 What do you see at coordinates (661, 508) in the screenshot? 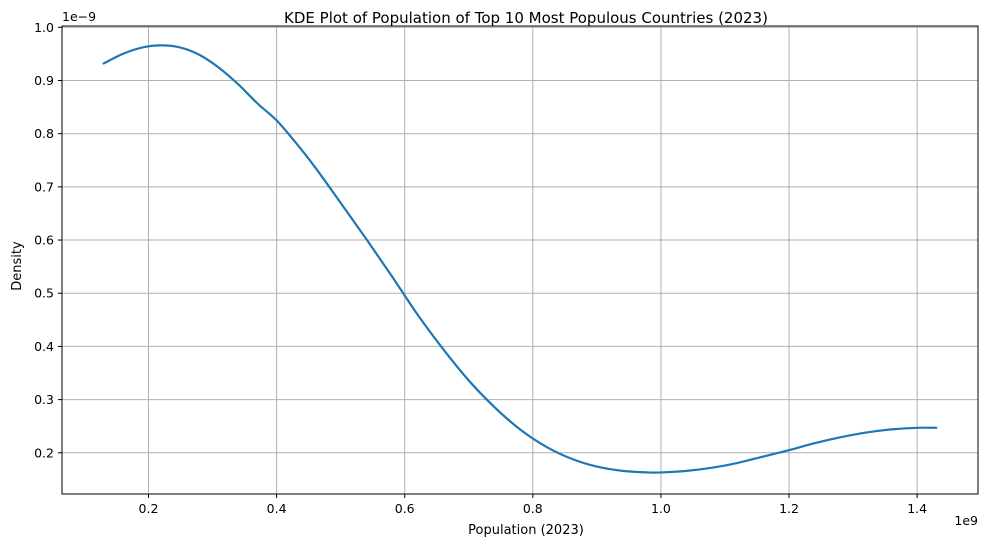
I see `x-tick-label: 1.0` at bounding box center [661, 508].